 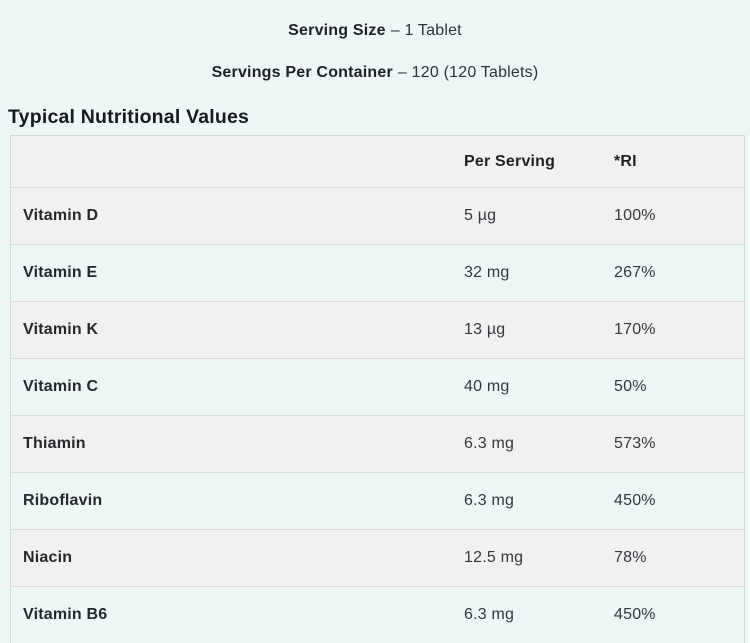 I want to click on table-row: Riboflavin 6.3 mg 450%, so click(x=377, y=500).